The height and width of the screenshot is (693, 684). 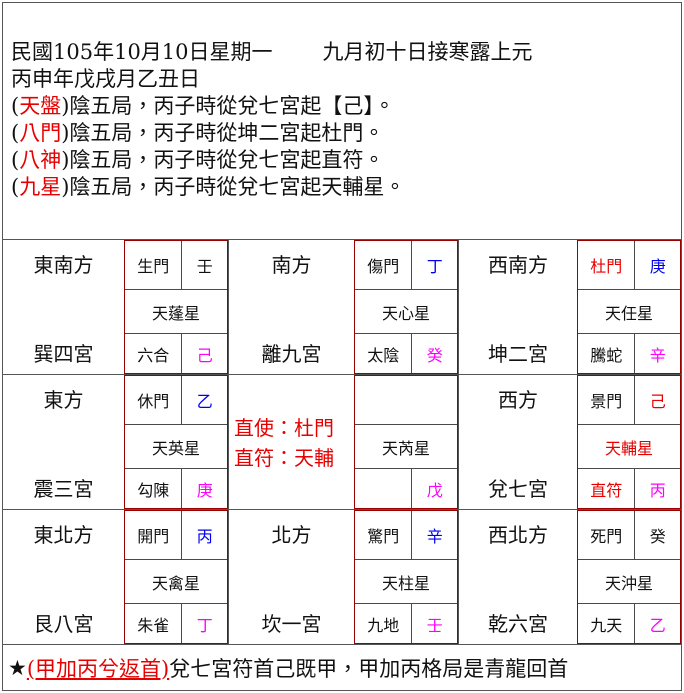 I want to click on palace-zhen-3: 東方 震三宮 休門 乙 天英星 勾陳 庚, so click(x=115, y=441).